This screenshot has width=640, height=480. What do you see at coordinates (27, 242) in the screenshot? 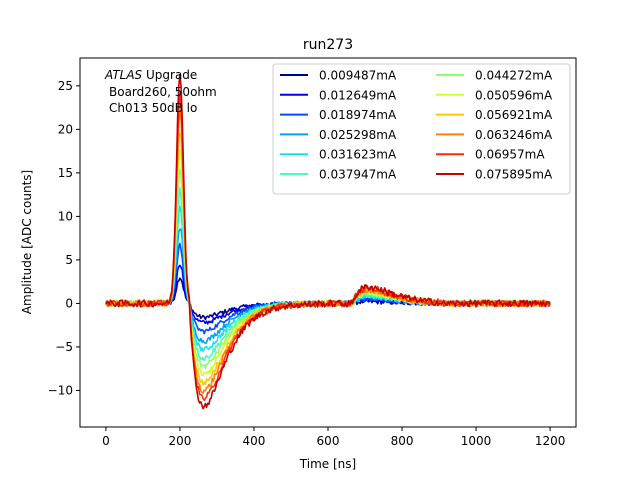
I see `y-axis-label: Amplitude [ADC counts]` at bounding box center [27, 242].